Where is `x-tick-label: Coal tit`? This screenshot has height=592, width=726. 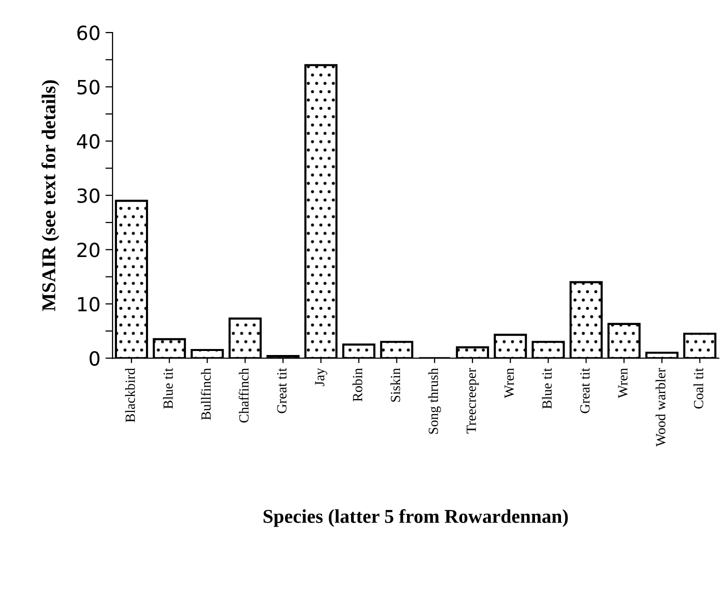 x-tick-label: Coal tit is located at coordinates (699, 388).